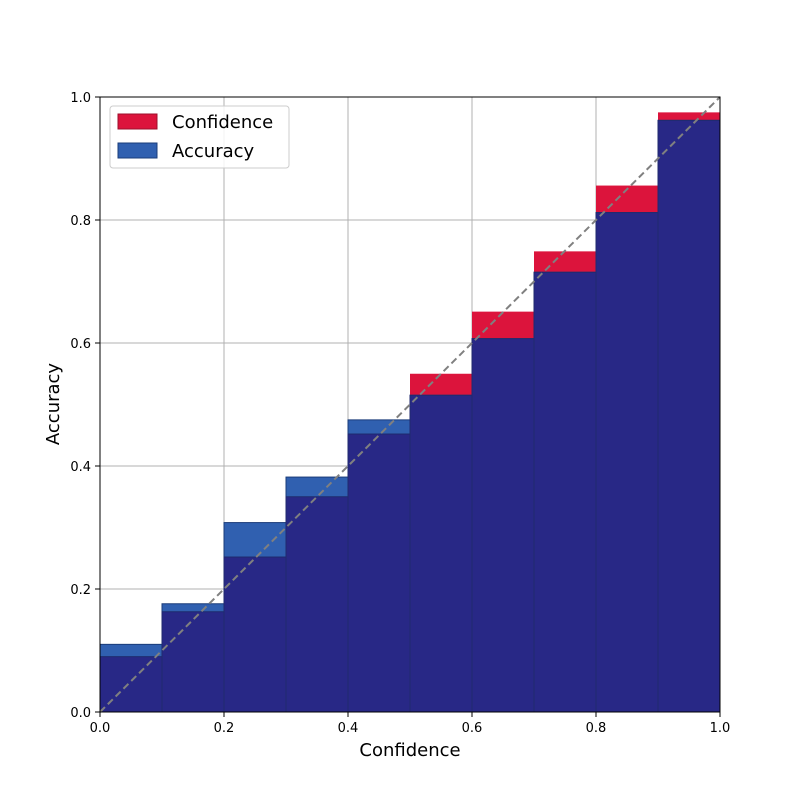 This screenshot has height=800, width=800. Describe the element at coordinates (137, 121) in the screenshot. I see `legend-swatch-confidence` at that location.